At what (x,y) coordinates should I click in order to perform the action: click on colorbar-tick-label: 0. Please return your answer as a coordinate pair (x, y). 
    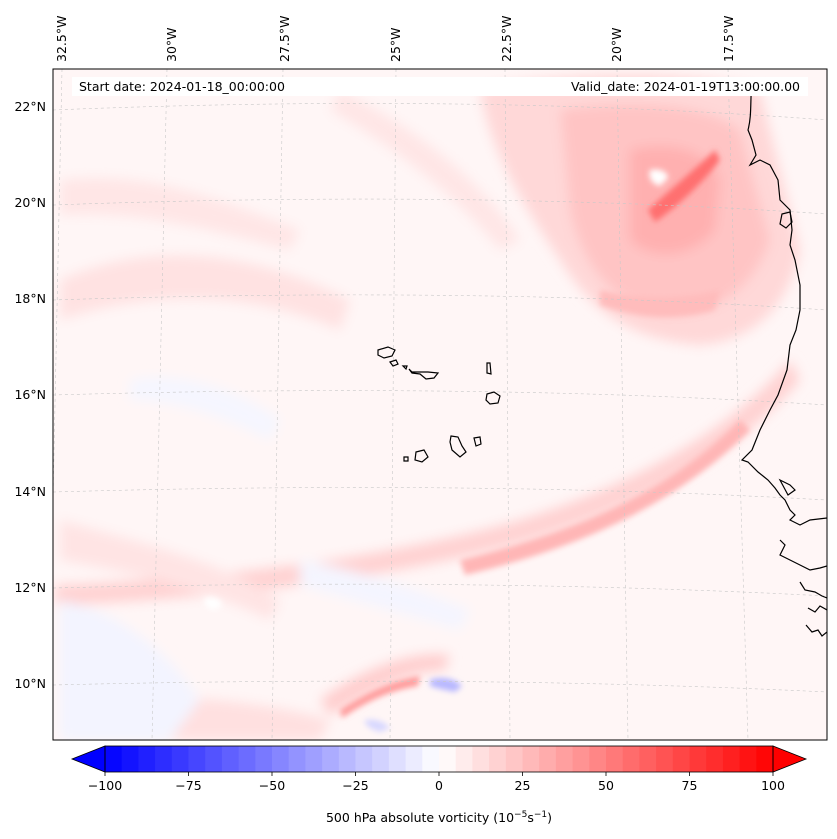
    Looking at the image, I should click on (439, 785).